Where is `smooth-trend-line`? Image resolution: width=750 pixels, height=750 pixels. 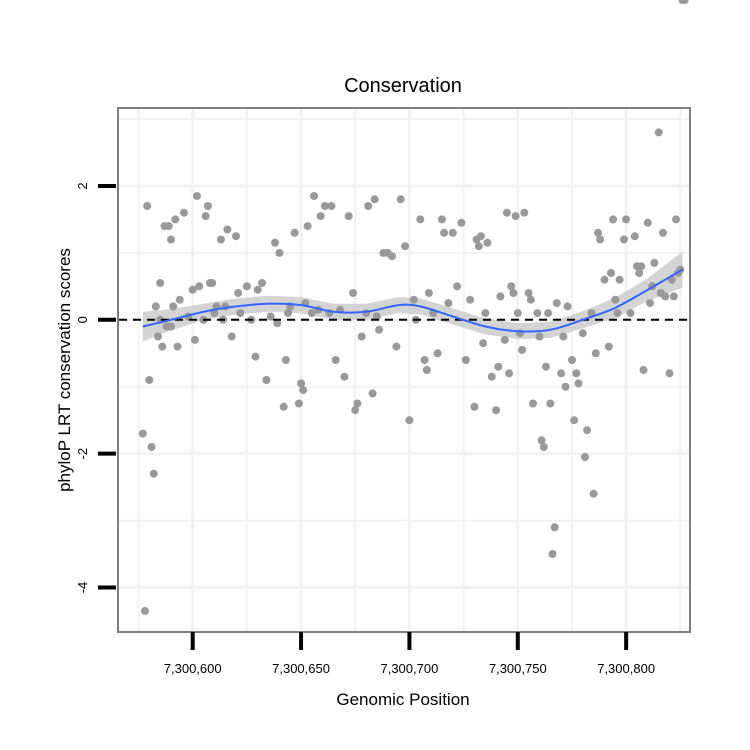
smooth-trend-line is located at coordinates (413, 300).